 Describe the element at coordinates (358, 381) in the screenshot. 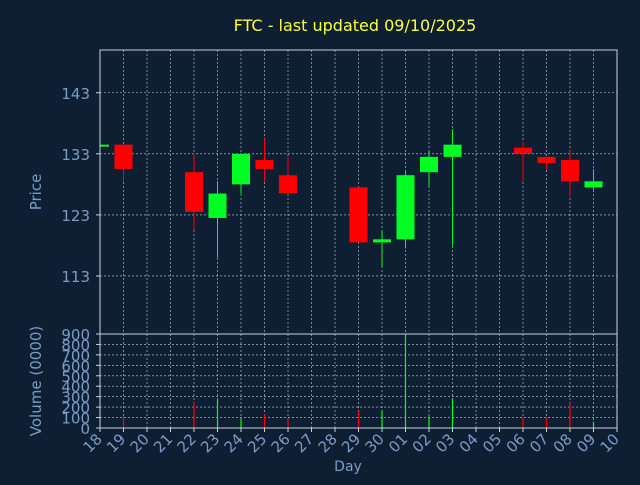

I see `volume-bars` at that location.